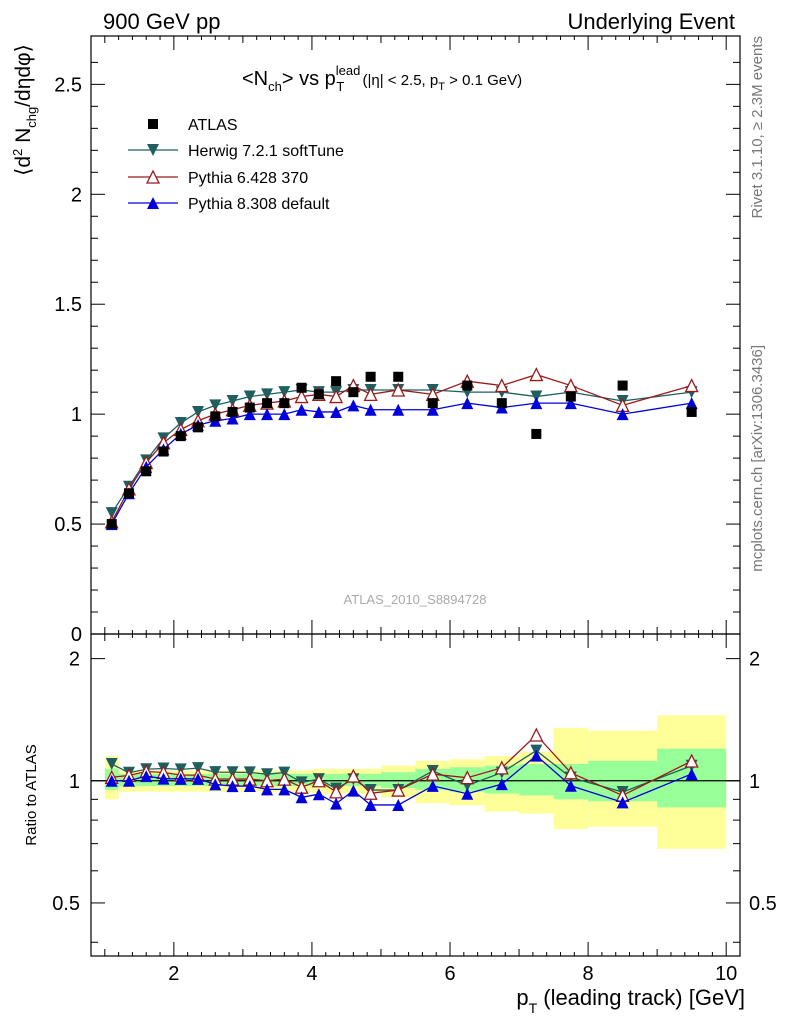  I want to click on ratio-y-tick-label-right: 1, so click(754, 782).